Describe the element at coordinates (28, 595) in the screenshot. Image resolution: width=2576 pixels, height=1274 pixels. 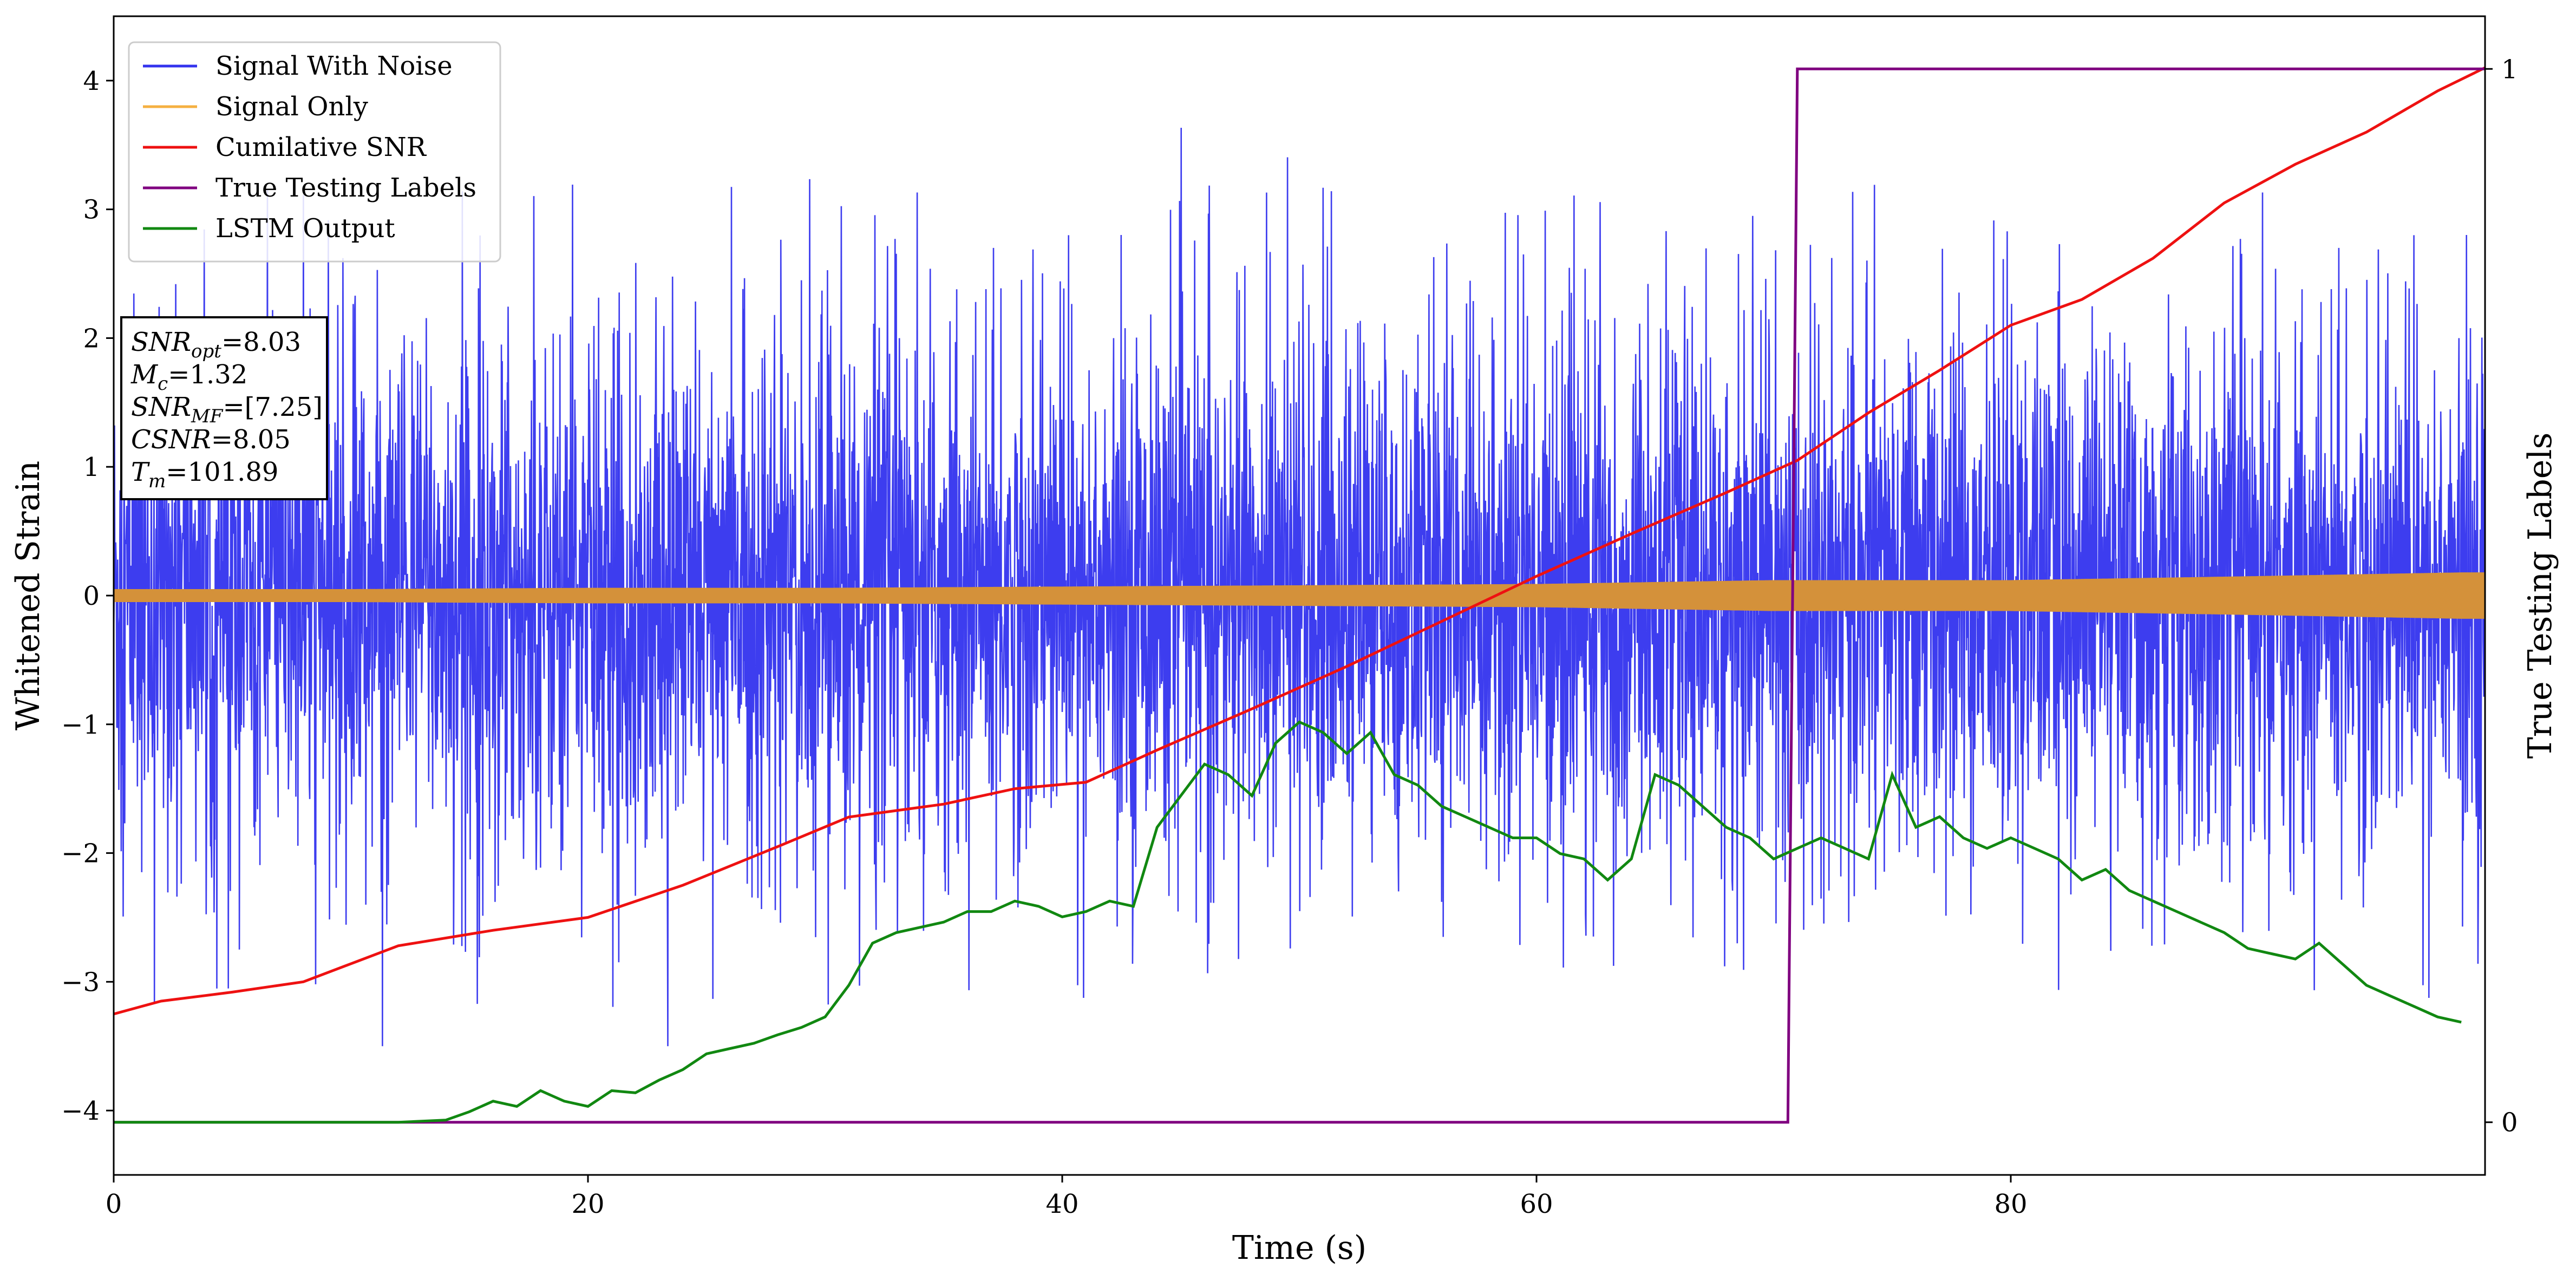
I see `y-axis-title: Whitened Strain` at that location.